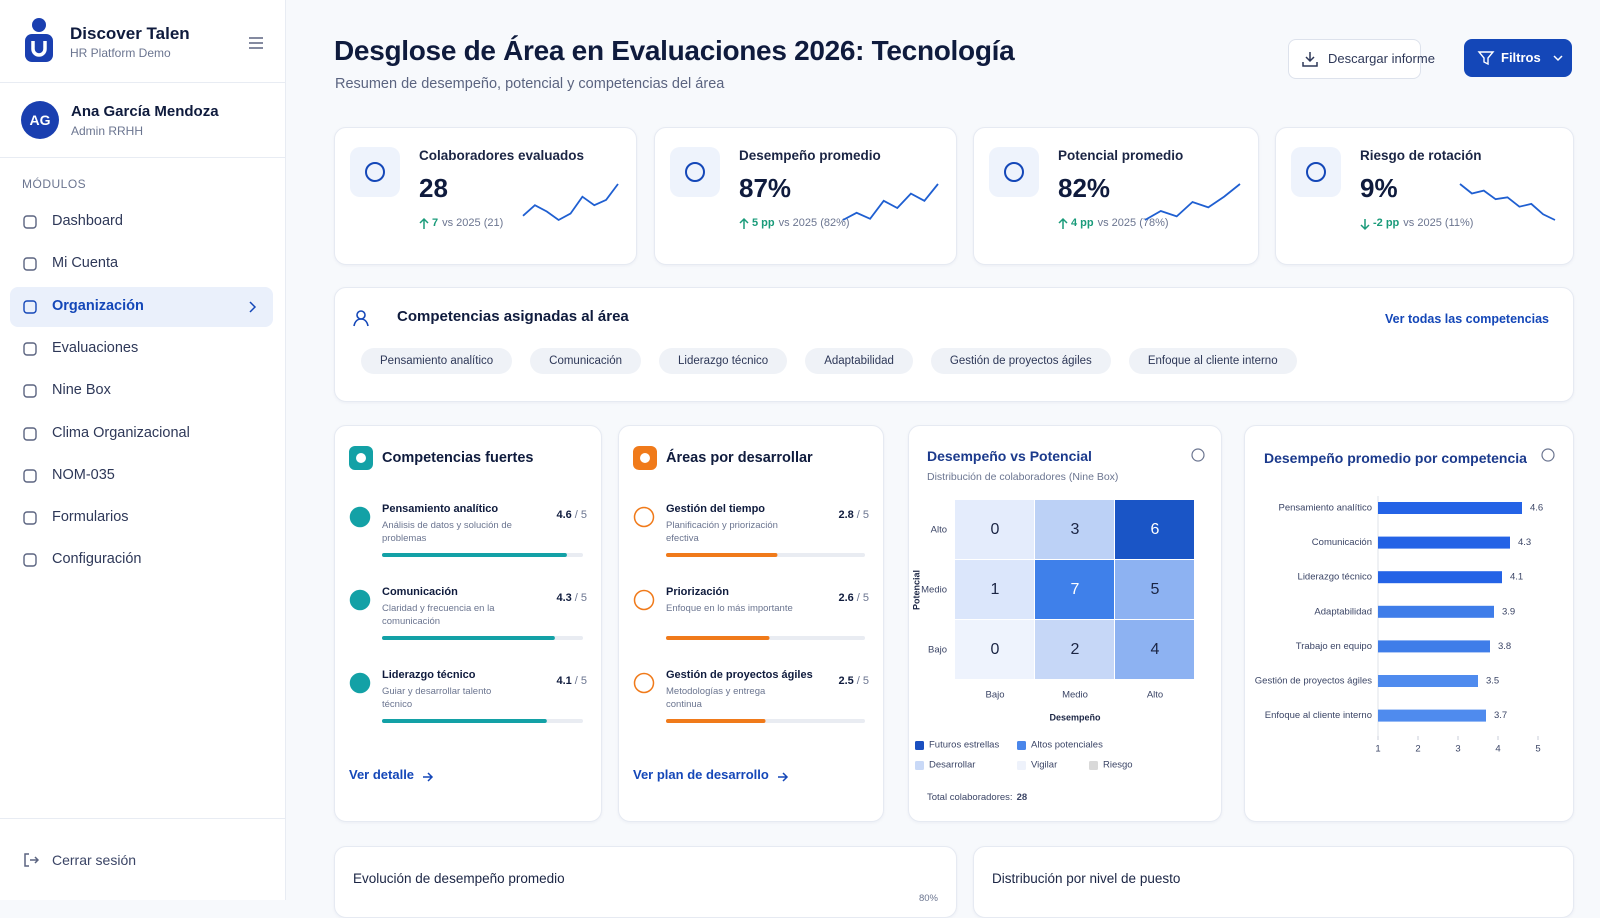 The height and width of the screenshot is (918, 1600). I want to click on ninebox-count: 3, so click(1075, 529).